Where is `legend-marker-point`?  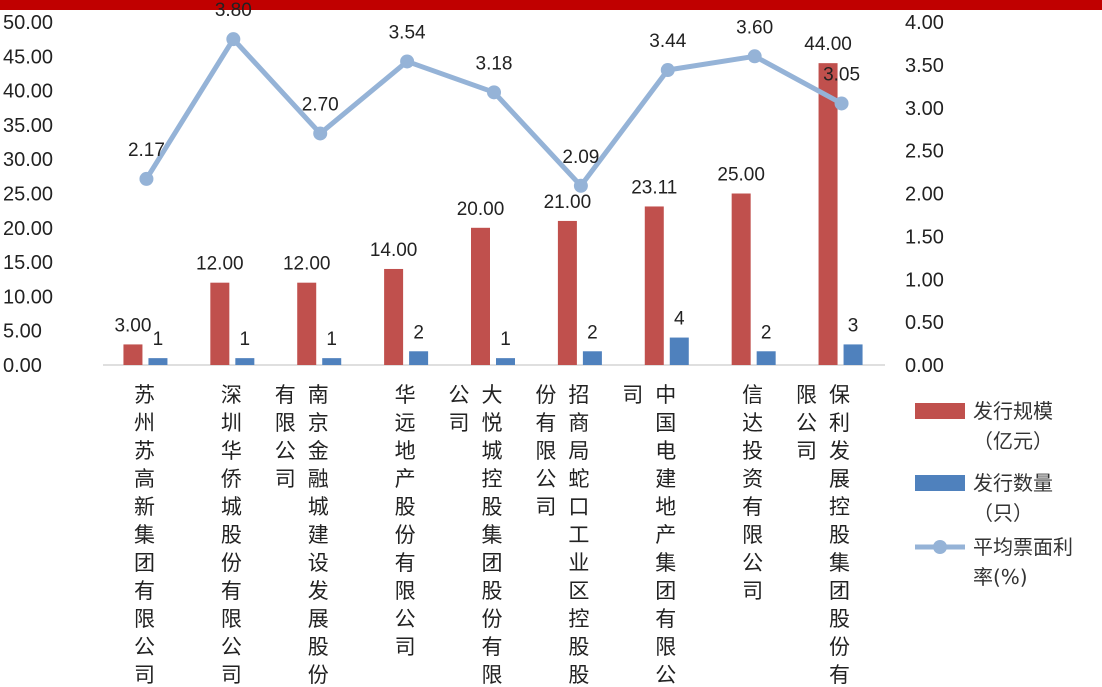 legend-marker-point is located at coordinates (940, 547).